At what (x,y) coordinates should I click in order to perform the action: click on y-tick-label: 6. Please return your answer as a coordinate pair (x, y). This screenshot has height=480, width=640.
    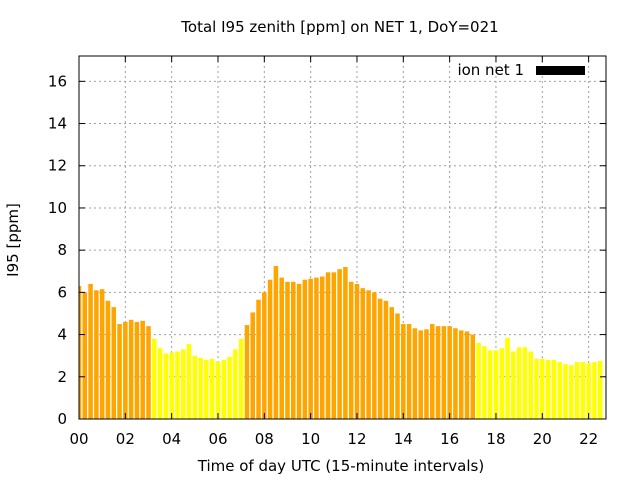
    Looking at the image, I should click on (62, 292).